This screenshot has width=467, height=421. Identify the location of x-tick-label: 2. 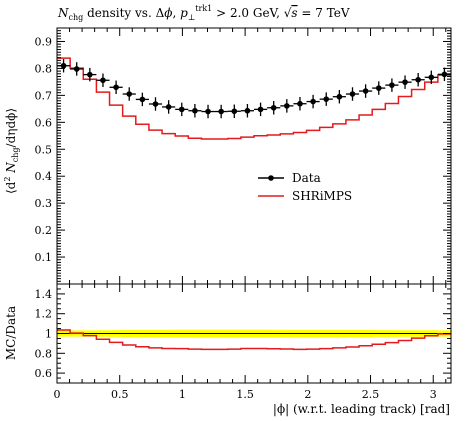
(307, 394).